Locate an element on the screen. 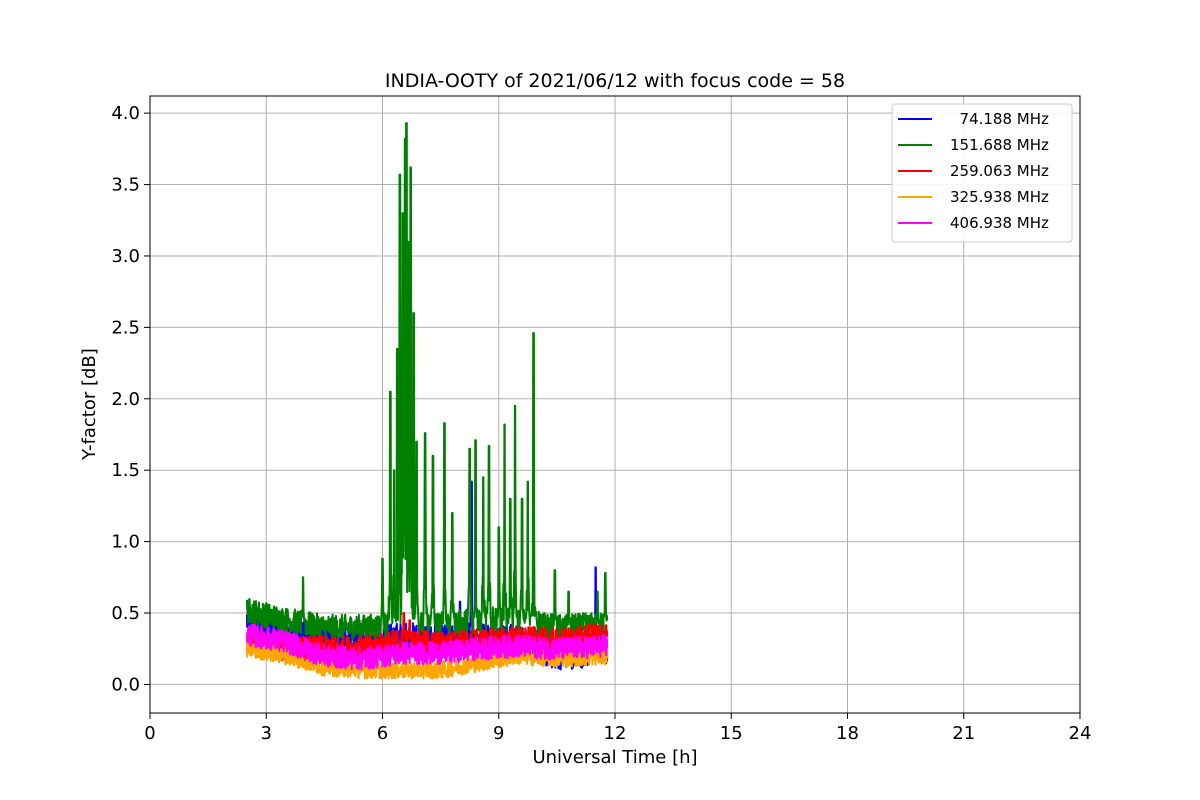 The width and height of the screenshot is (1200, 800). x-tick-label: 21 is located at coordinates (963, 733).